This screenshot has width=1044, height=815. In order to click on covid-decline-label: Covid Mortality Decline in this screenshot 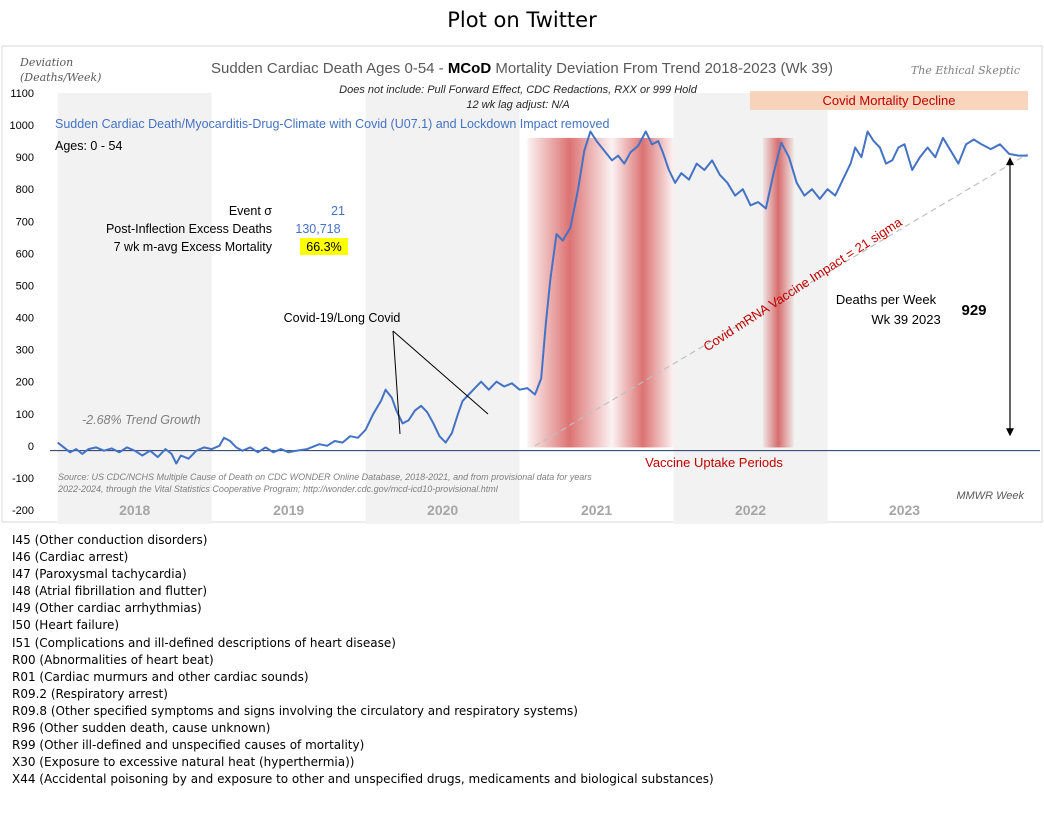, I will do `click(889, 100)`.